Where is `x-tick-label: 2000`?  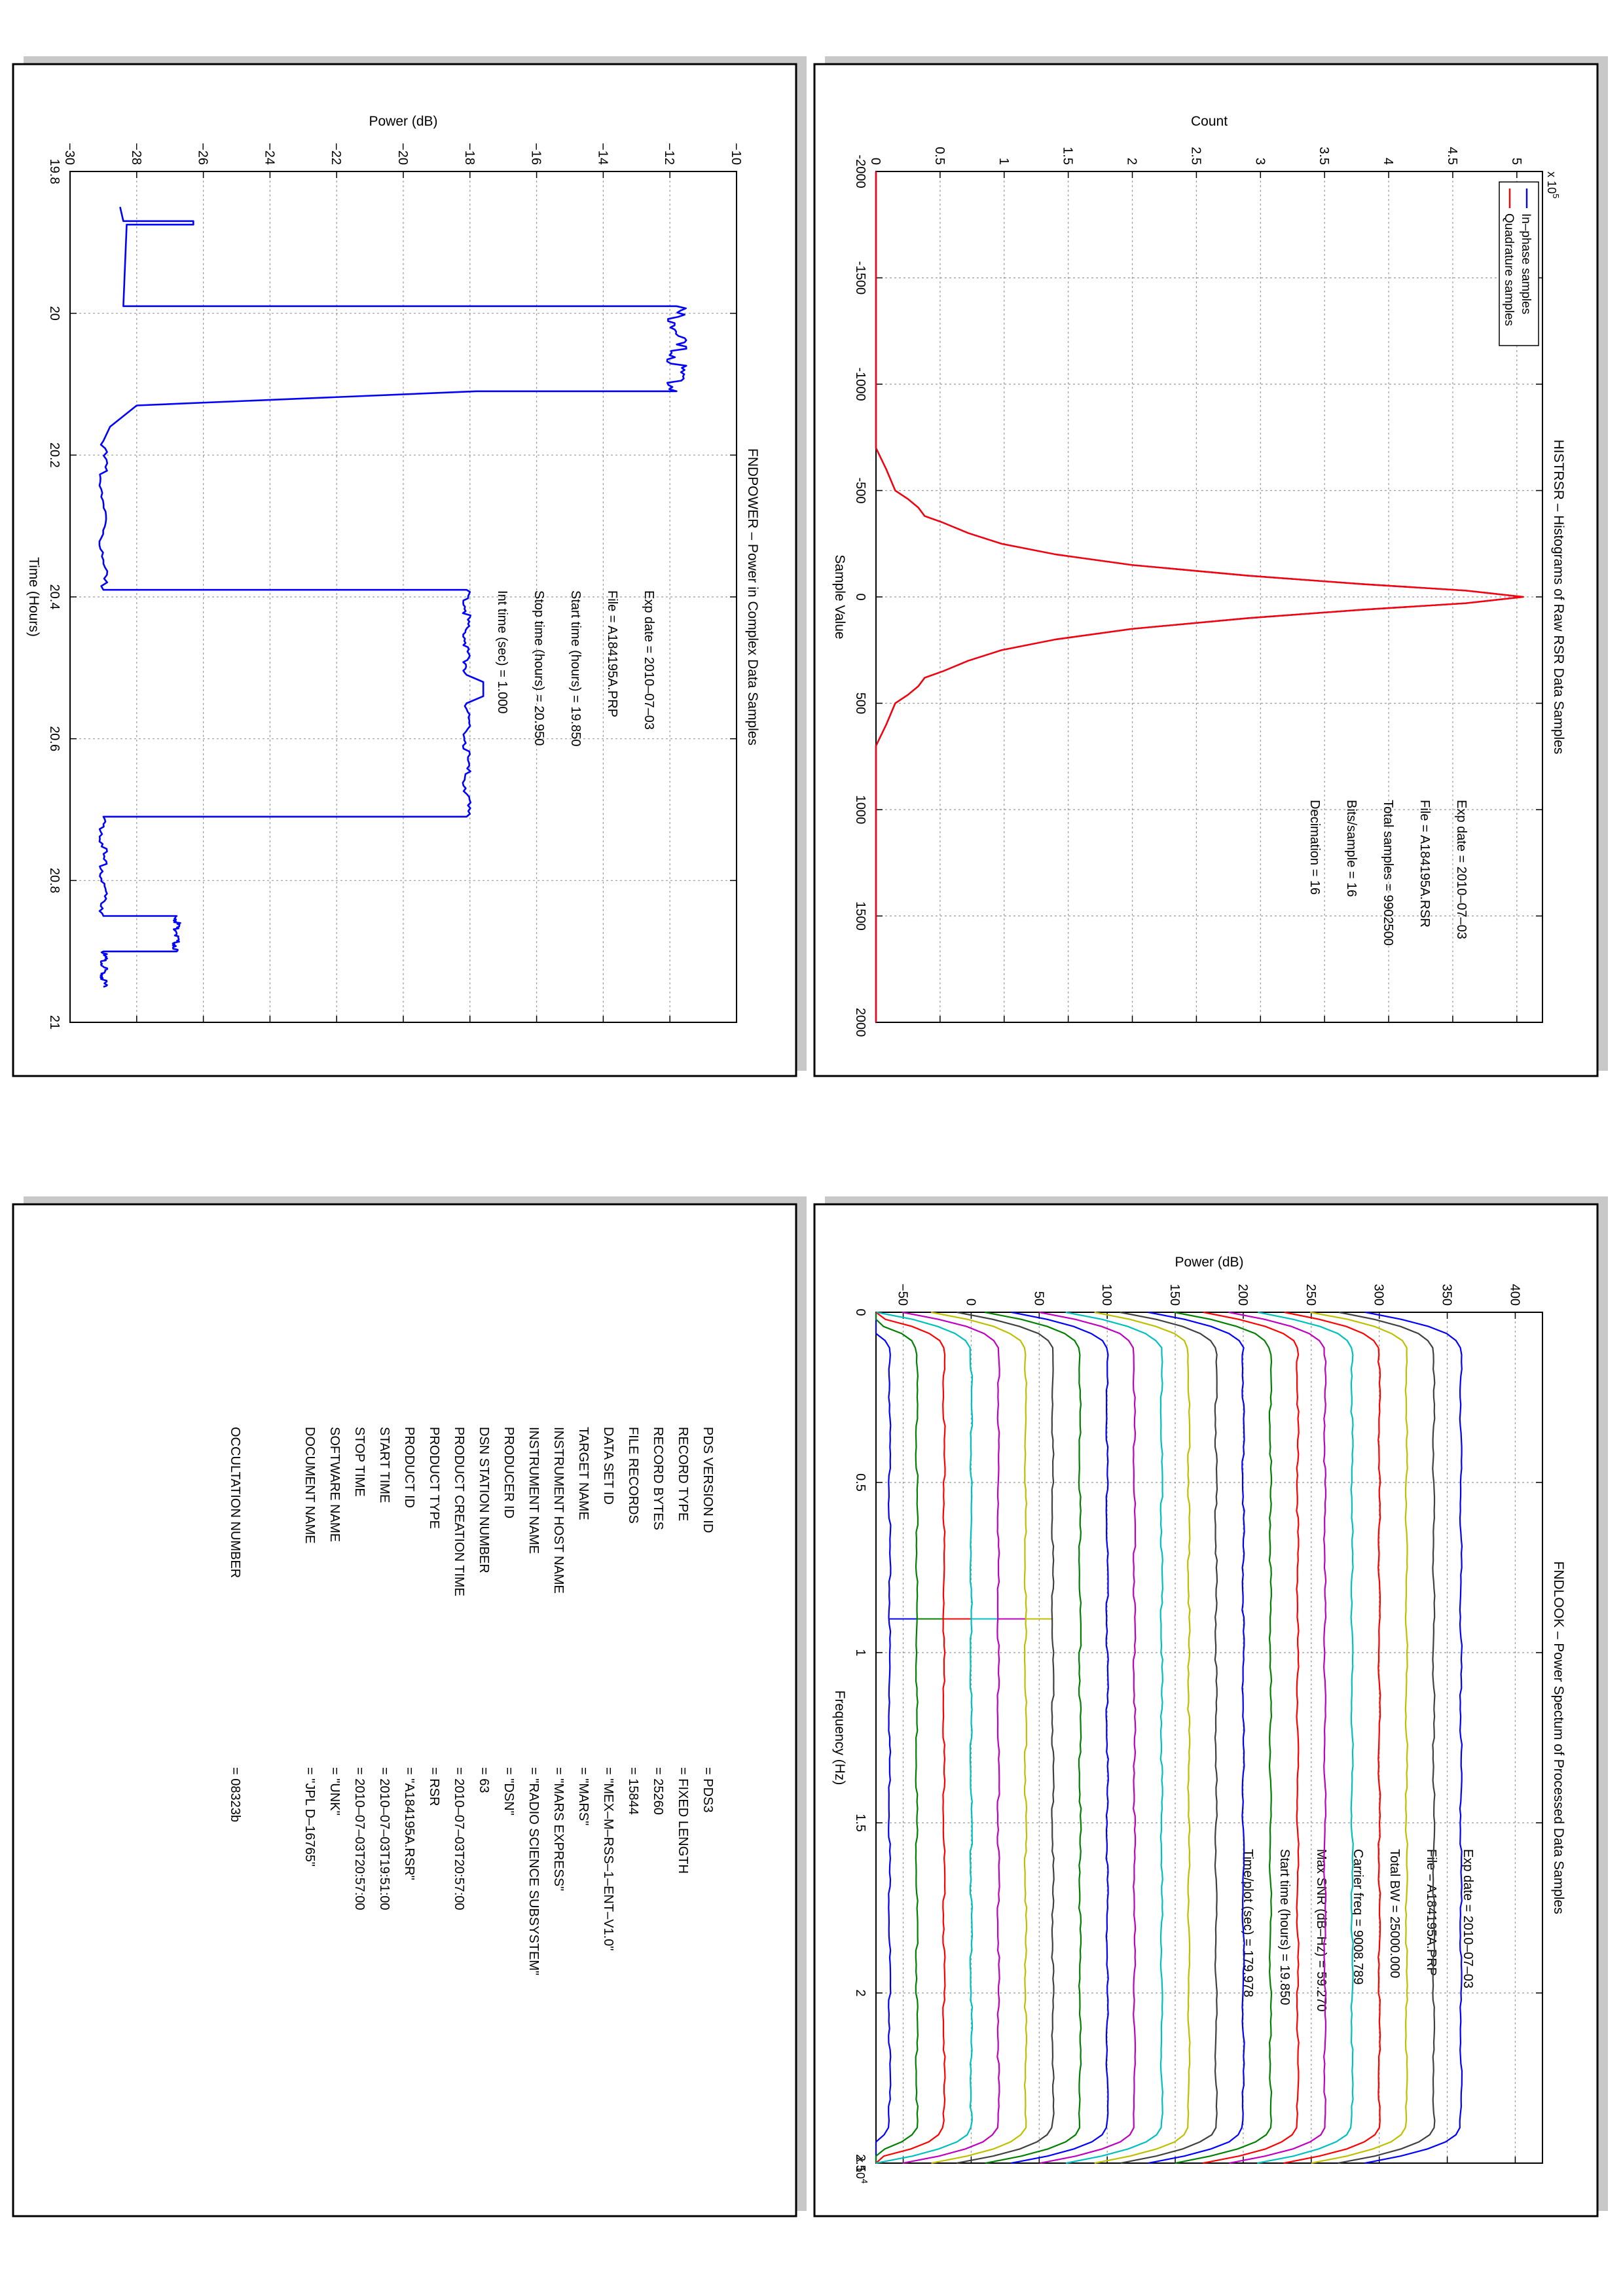 x-tick-label: 2000 is located at coordinates (860, 1022).